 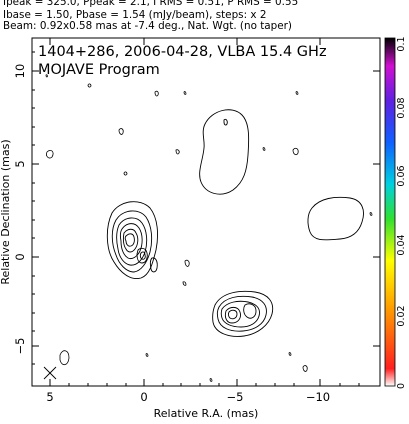 I want to click on colorbar-tick-label: 0.06, so click(x=401, y=175).